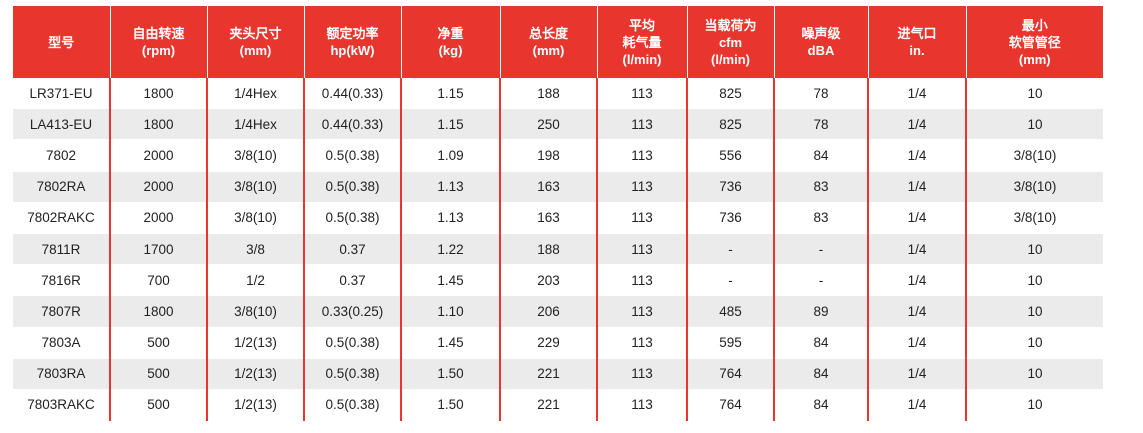 The height and width of the screenshot is (433, 1143). What do you see at coordinates (548, 33) in the screenshot?
I see `column-header-line: 总长度` at bounding box center [548, 33].